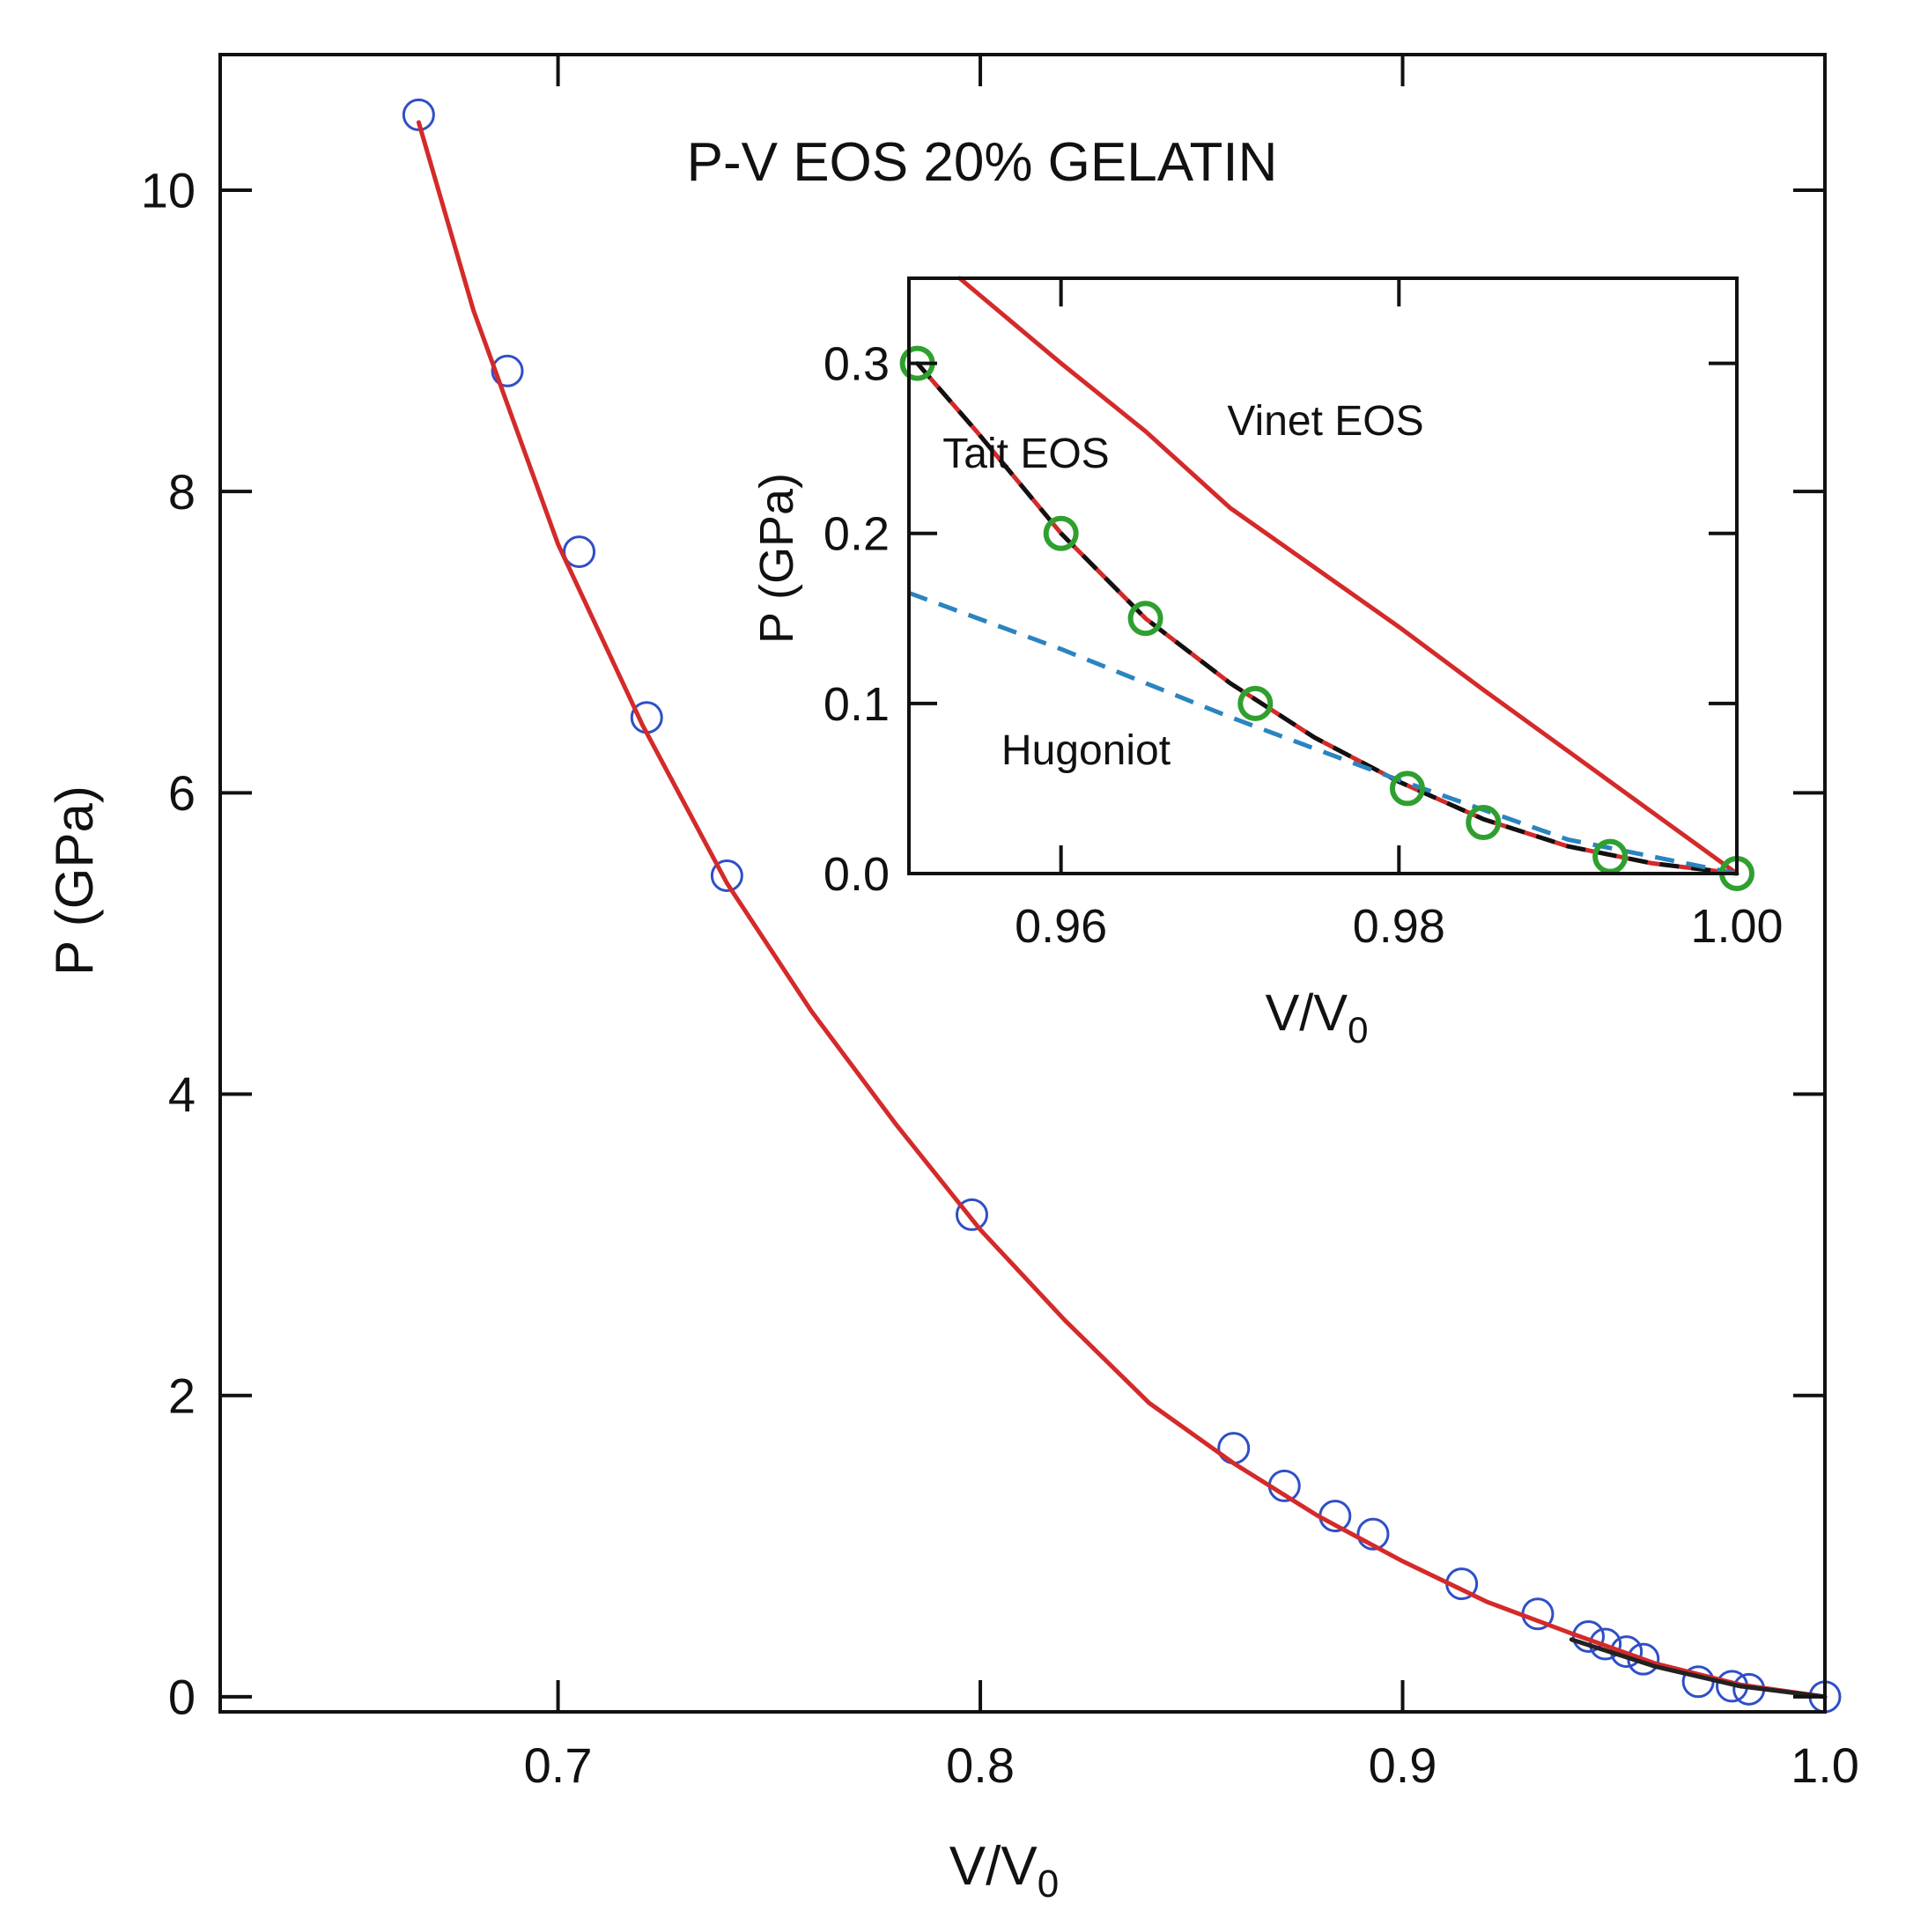 Image resolution: width=1913 pixels, height=1932 pixels. Describe the element at coordinates (1325, 421) in the screenshot. I see `annotation-vinet-eos: Vinet EOS` at that location.